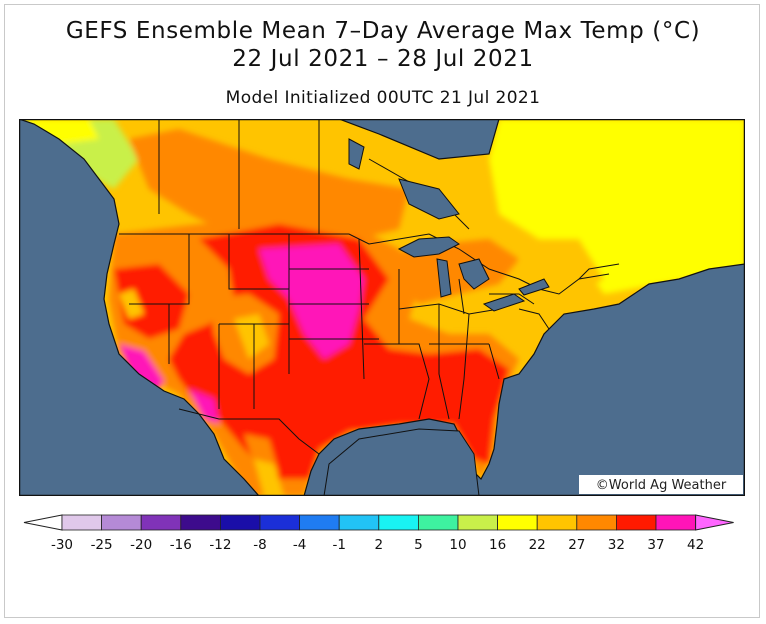 The height and width of the screenshot is (624, 766). What do you see at coordinates (102, 544) in the screenshot?
I see `legend-label: -25` at bounding box center [102, 544].